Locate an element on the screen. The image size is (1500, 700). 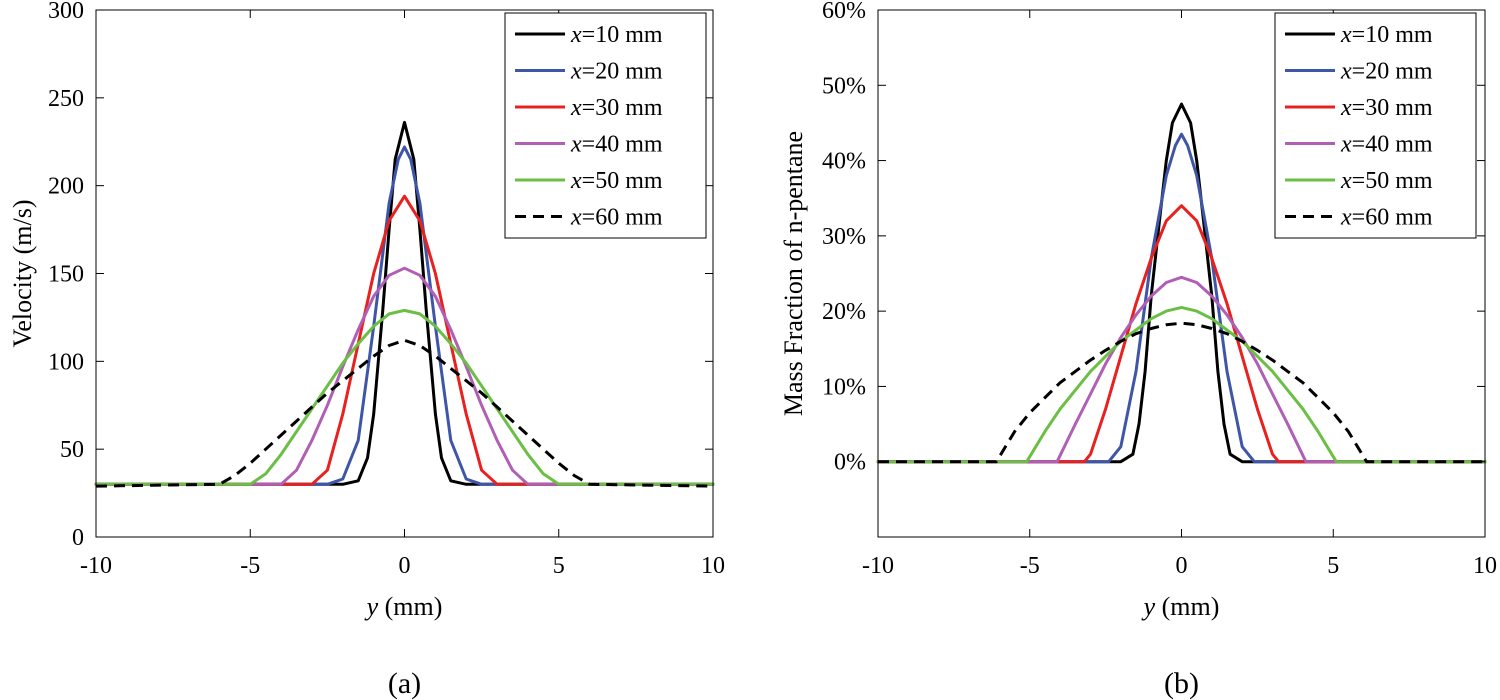
y-tick-label: 10% is located at coordinates (844, 387).